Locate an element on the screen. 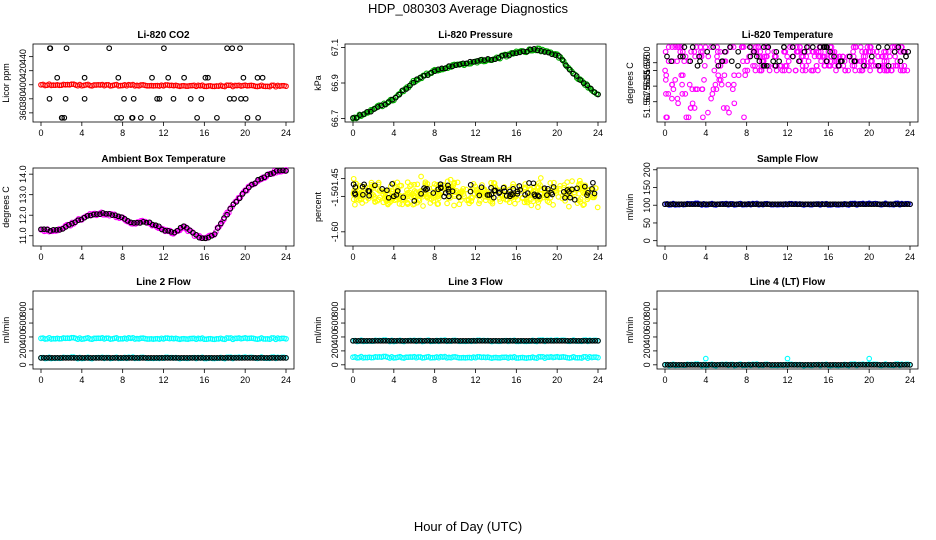 This screenshot has width=936, height=540. y-tick-label: 800 is located at coordinates (647, 309).